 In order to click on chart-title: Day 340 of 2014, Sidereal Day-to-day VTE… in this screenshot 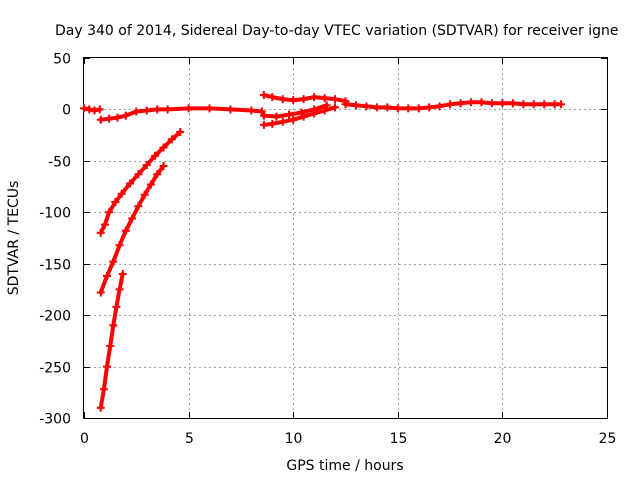, I will do `click(336, 31)`.